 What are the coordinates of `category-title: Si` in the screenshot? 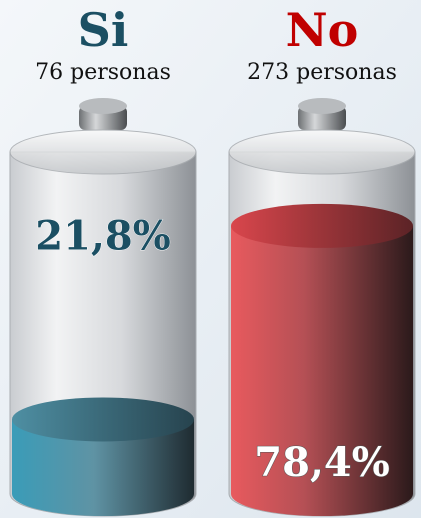 It's located at (103, 30).